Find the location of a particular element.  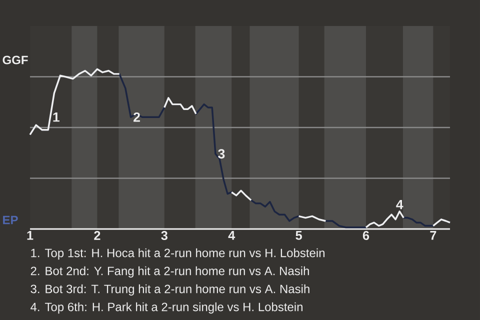

text: 2. Bot 2nd: Y. Fang hit a 2-run home run vs A. Nasih is located at coordinates (169, 272).